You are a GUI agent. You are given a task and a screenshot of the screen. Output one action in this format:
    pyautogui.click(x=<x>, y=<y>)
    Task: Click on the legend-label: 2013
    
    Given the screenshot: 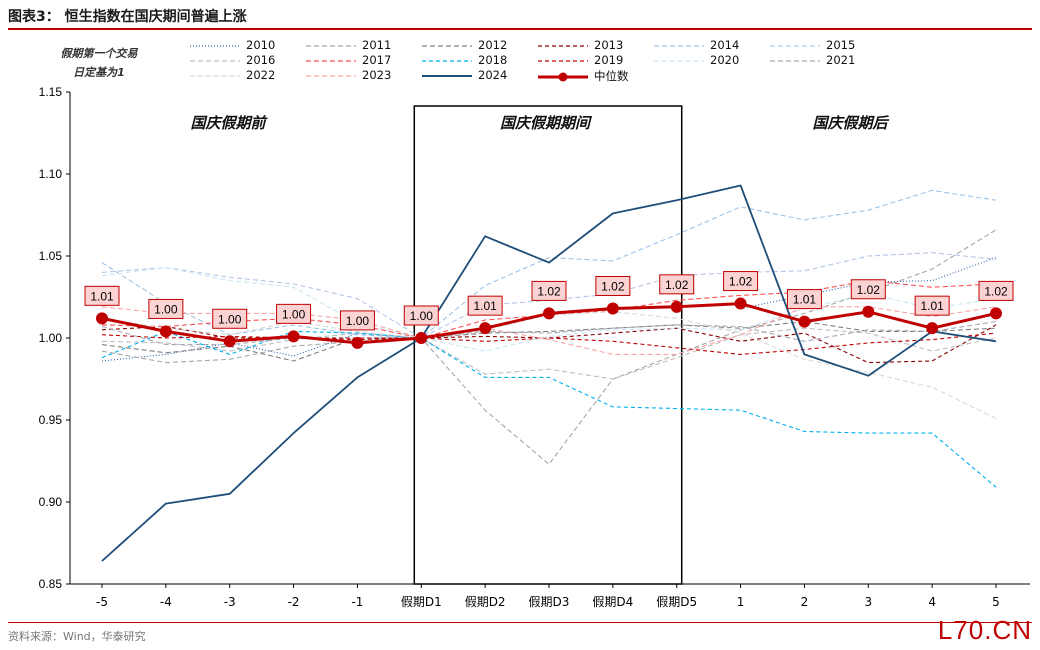 What is the action you would take?
    pyautogui.click(x=609, y=45)
    